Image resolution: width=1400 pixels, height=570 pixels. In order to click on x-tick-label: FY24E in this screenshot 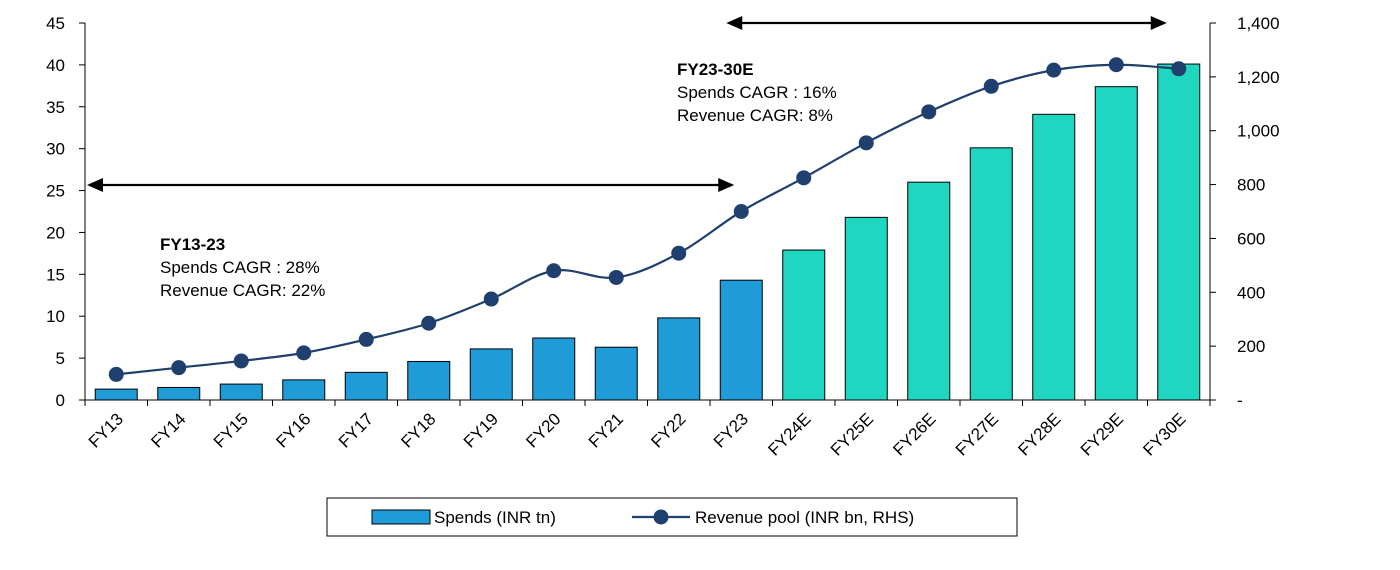, I will do `click(789, 434)`.